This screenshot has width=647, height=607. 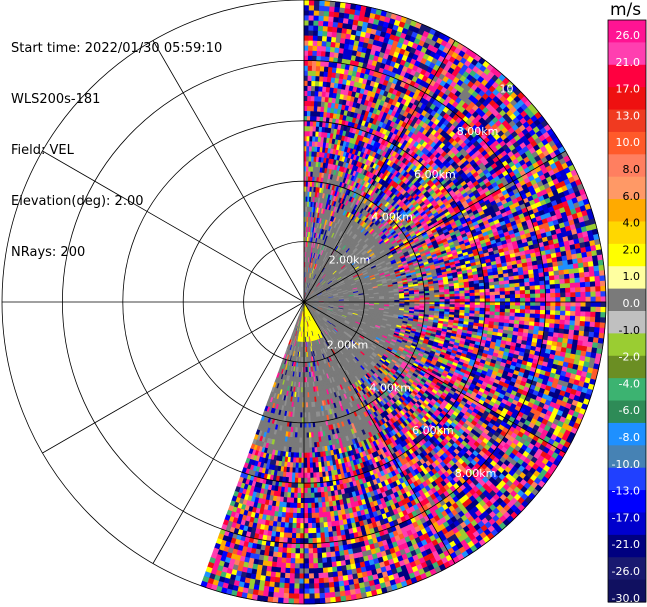 I want to click on elevation-text: Elevation(deg): 2.00, so click(x=116, y=201).